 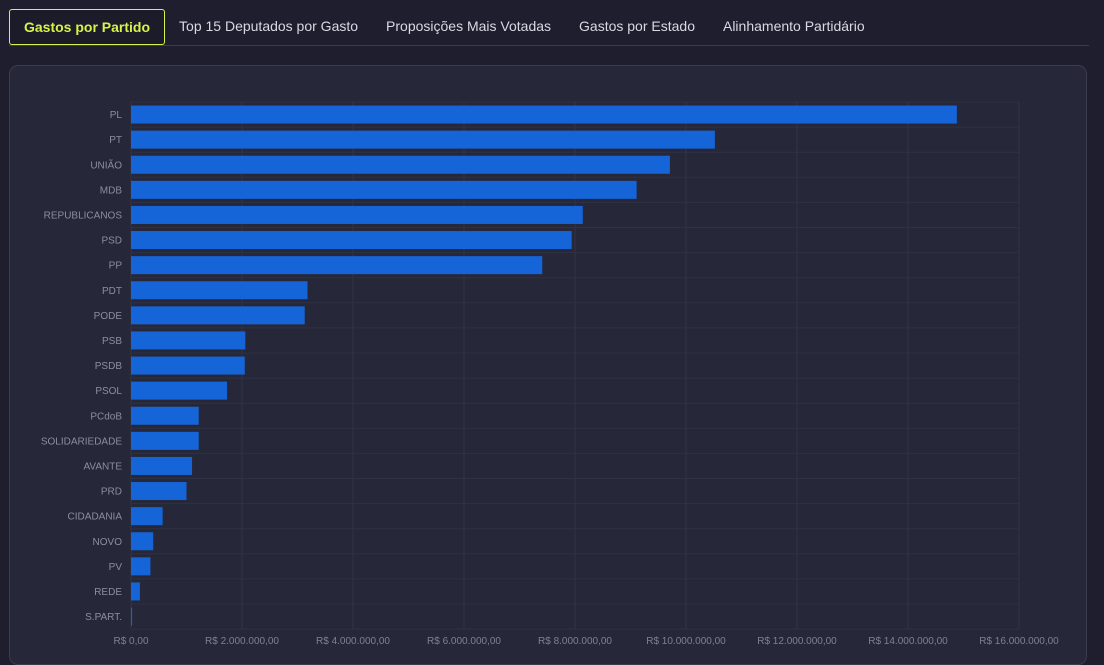 What do you see at coordinates (87, 27) in the screenshot?
I see `tab-gastos-por-partido: Gastos por Partido` at bounding box center [87, 27].